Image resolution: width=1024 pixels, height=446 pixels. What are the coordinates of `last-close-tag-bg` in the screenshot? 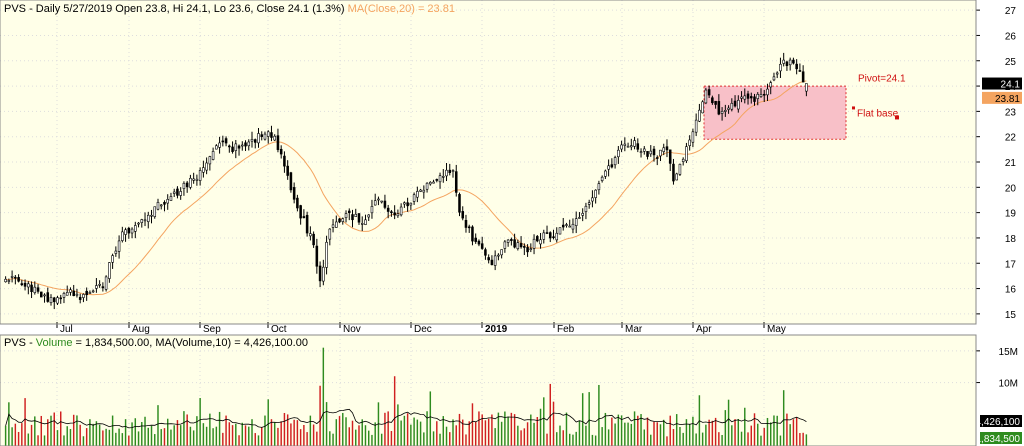 It's located at (1002, 83).